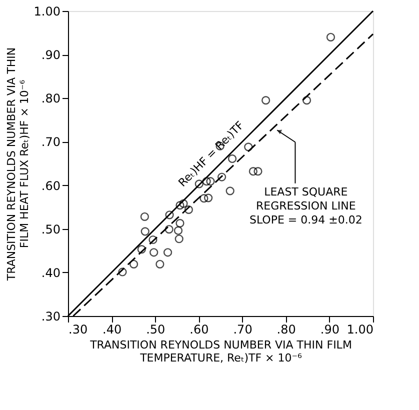 The image size is (419, 410). What do you see at coordinates (78, 329) in the screenshot?
I see `x-tick-label: .30` at bounding box center [78, 329].